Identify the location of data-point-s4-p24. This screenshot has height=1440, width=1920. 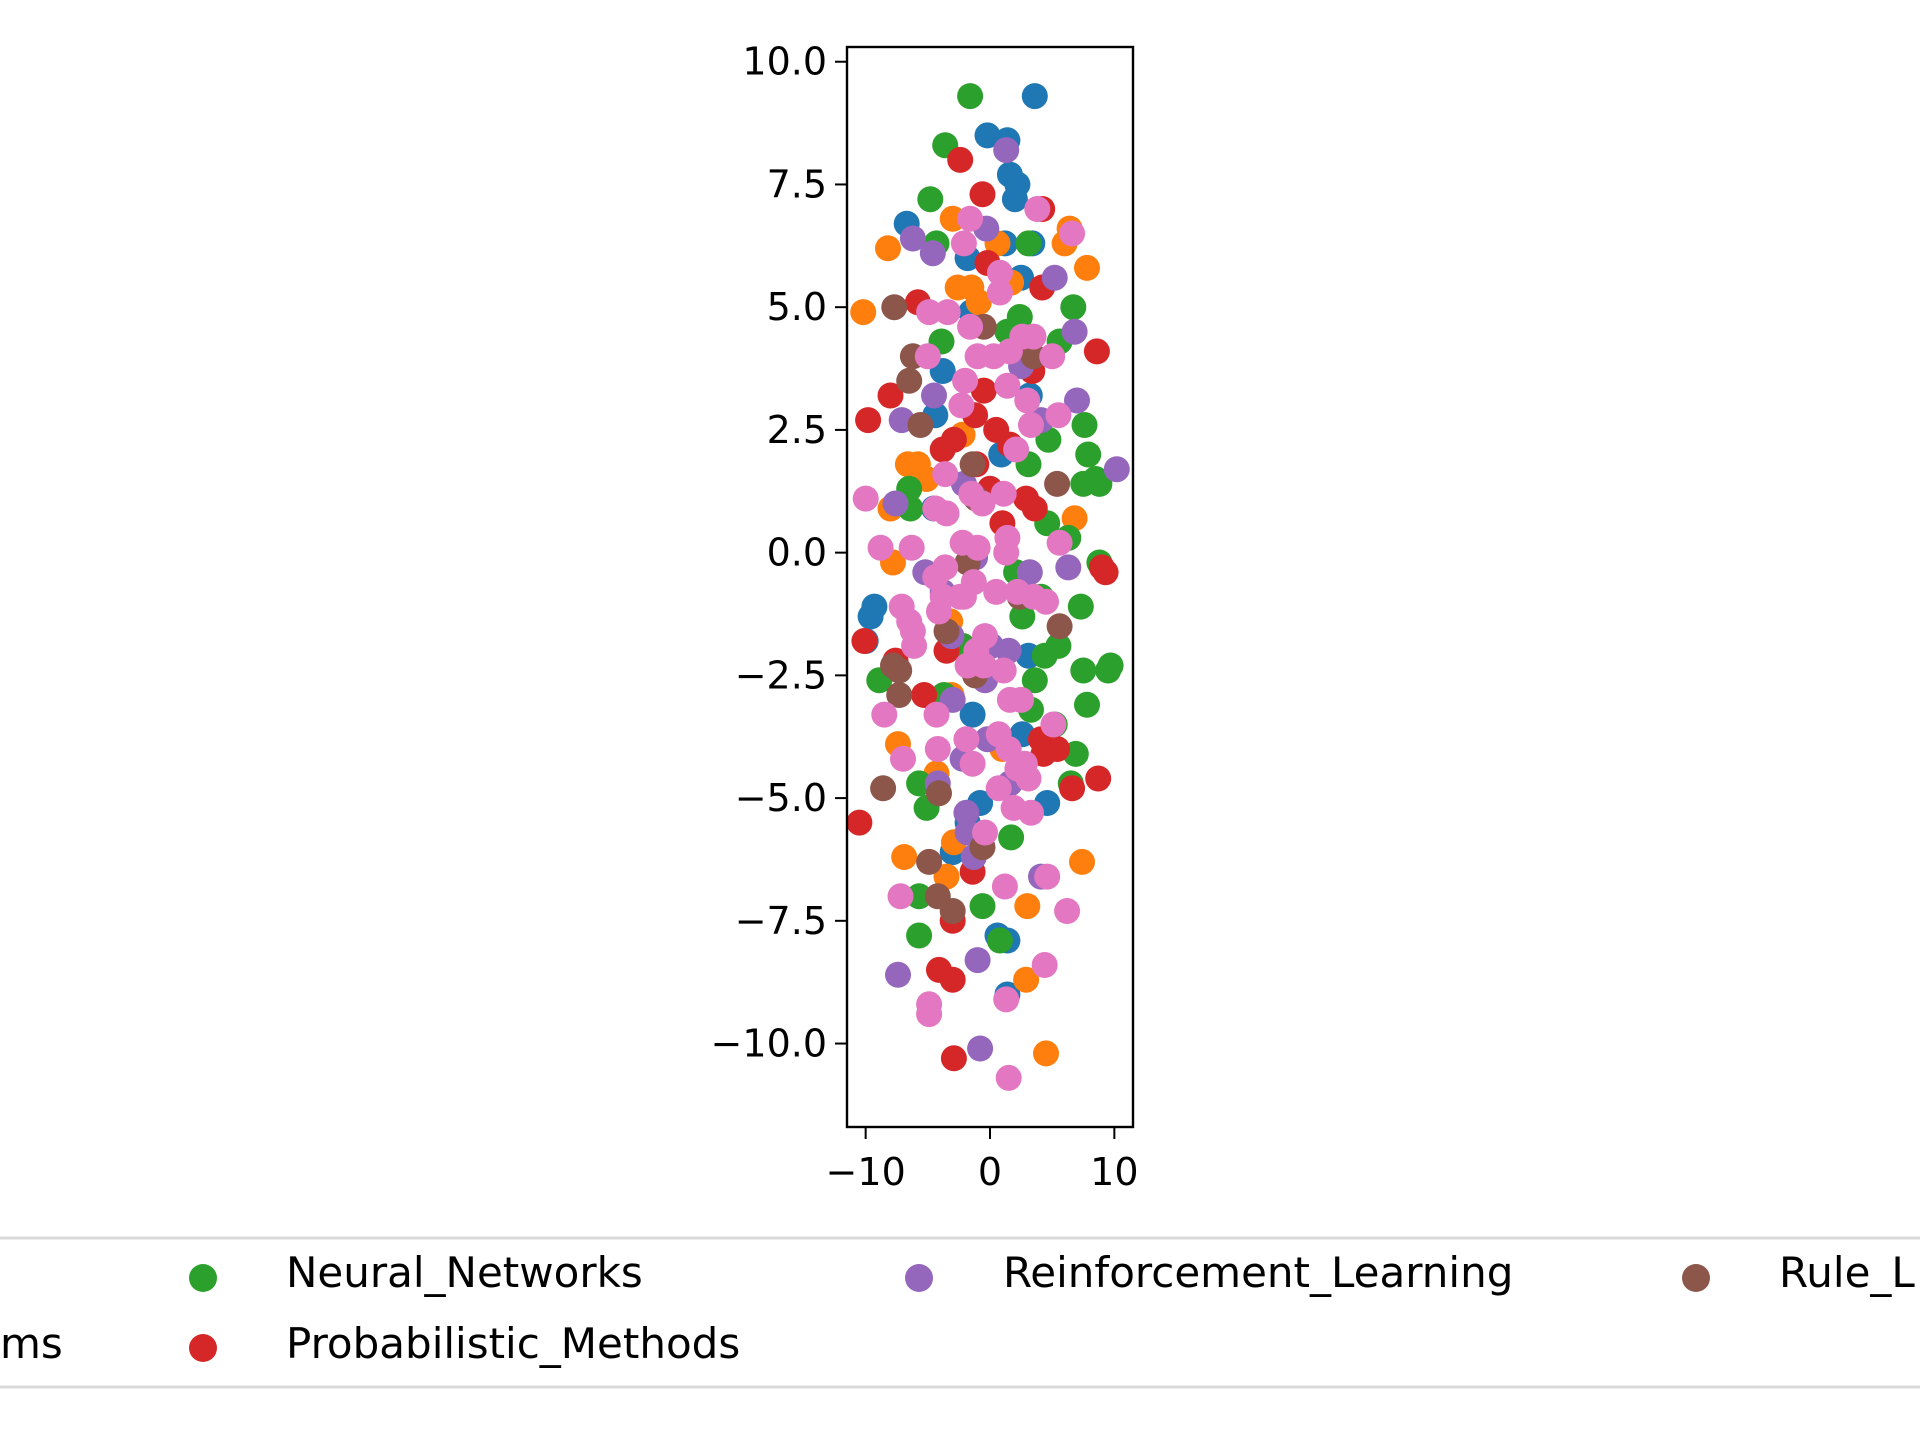
(898, 974).